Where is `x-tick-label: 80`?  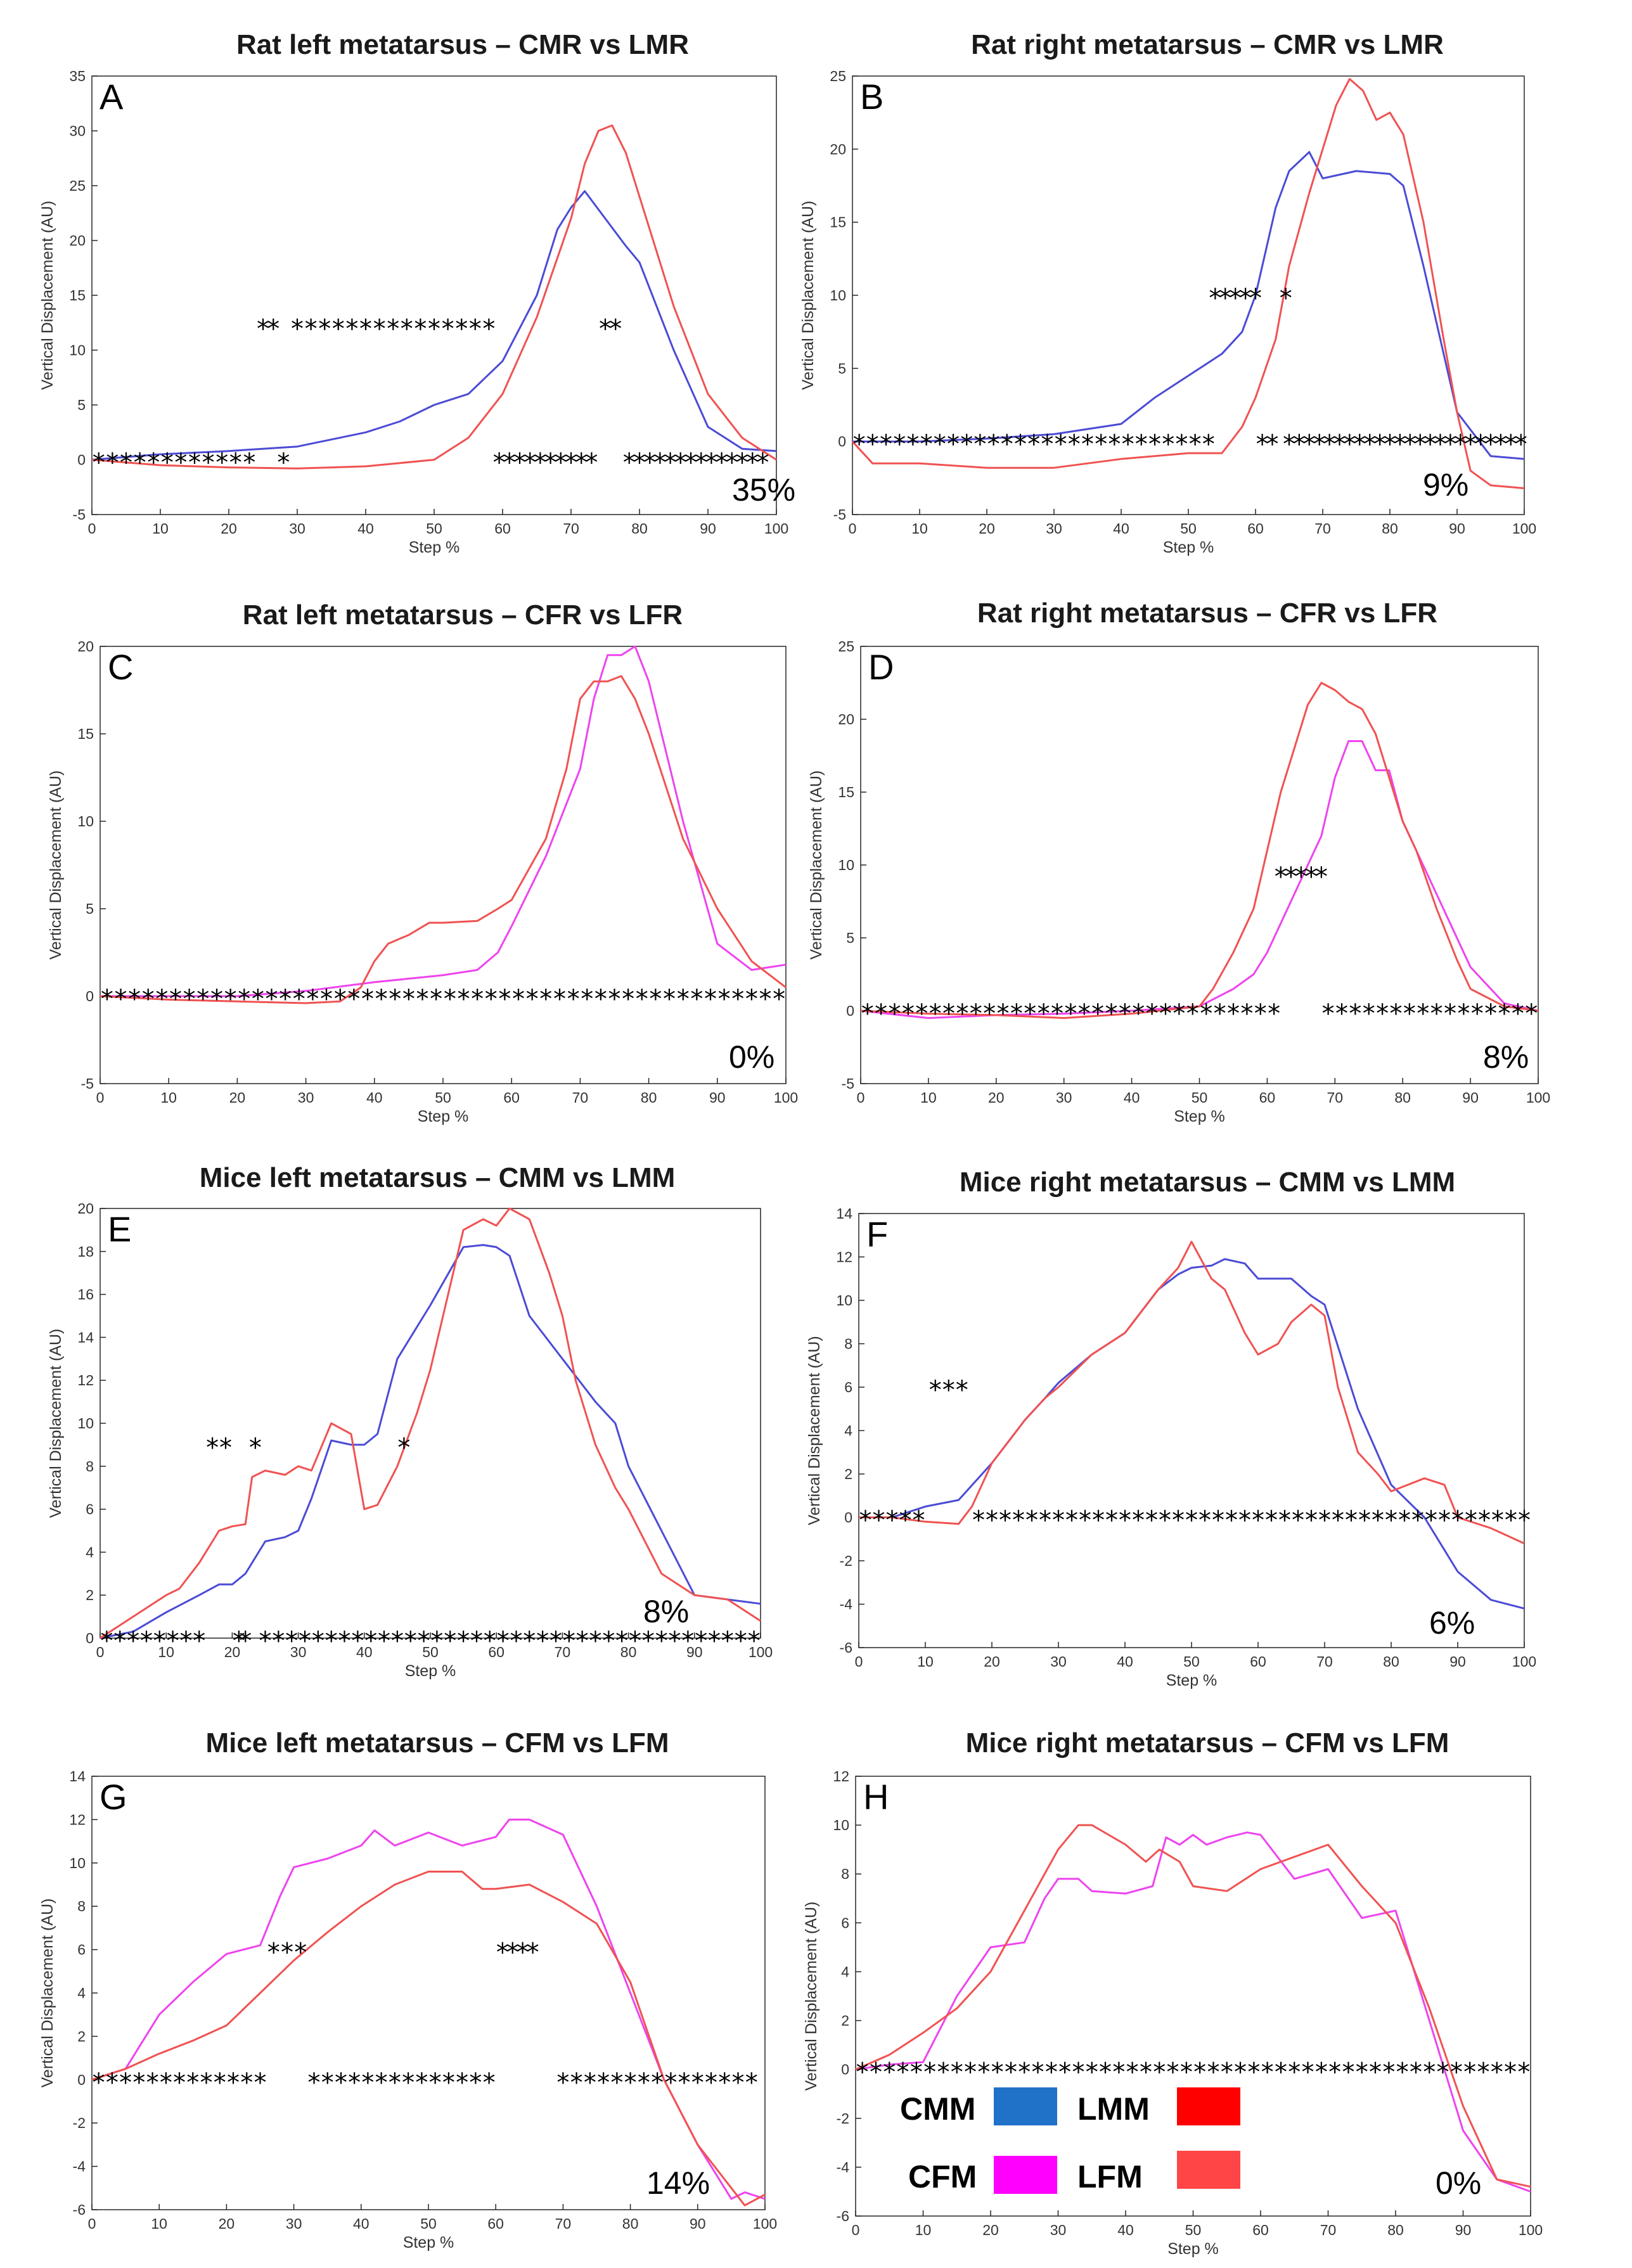
x-tick-label: 80 is located at coordinates (630, 2223).